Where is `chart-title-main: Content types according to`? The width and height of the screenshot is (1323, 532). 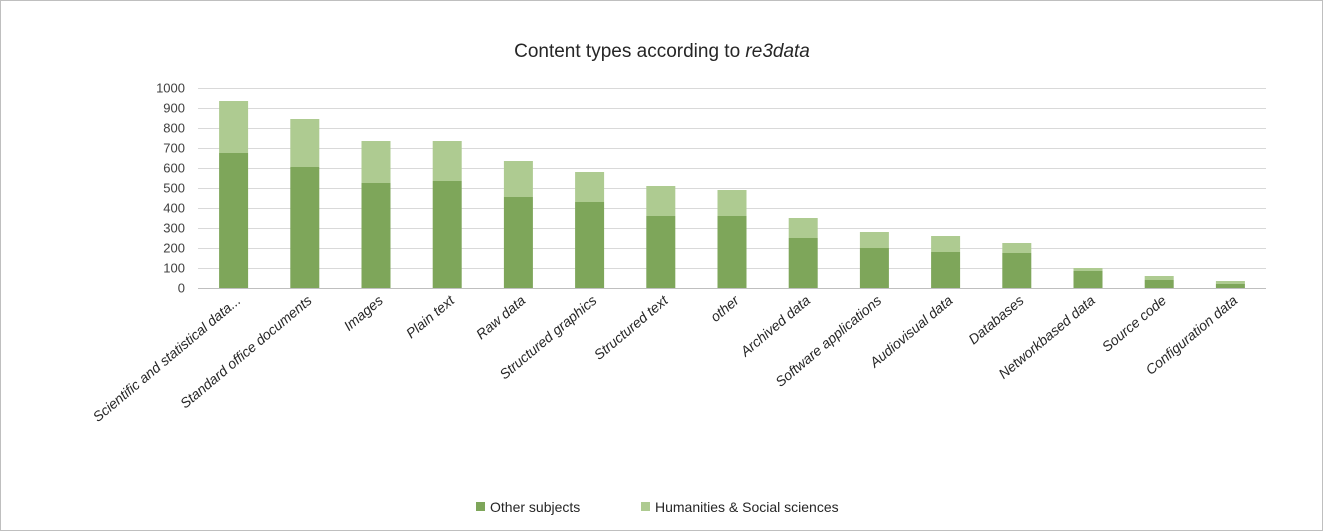 chart-title-main: Content types according to is located at coordinates (629, 51).